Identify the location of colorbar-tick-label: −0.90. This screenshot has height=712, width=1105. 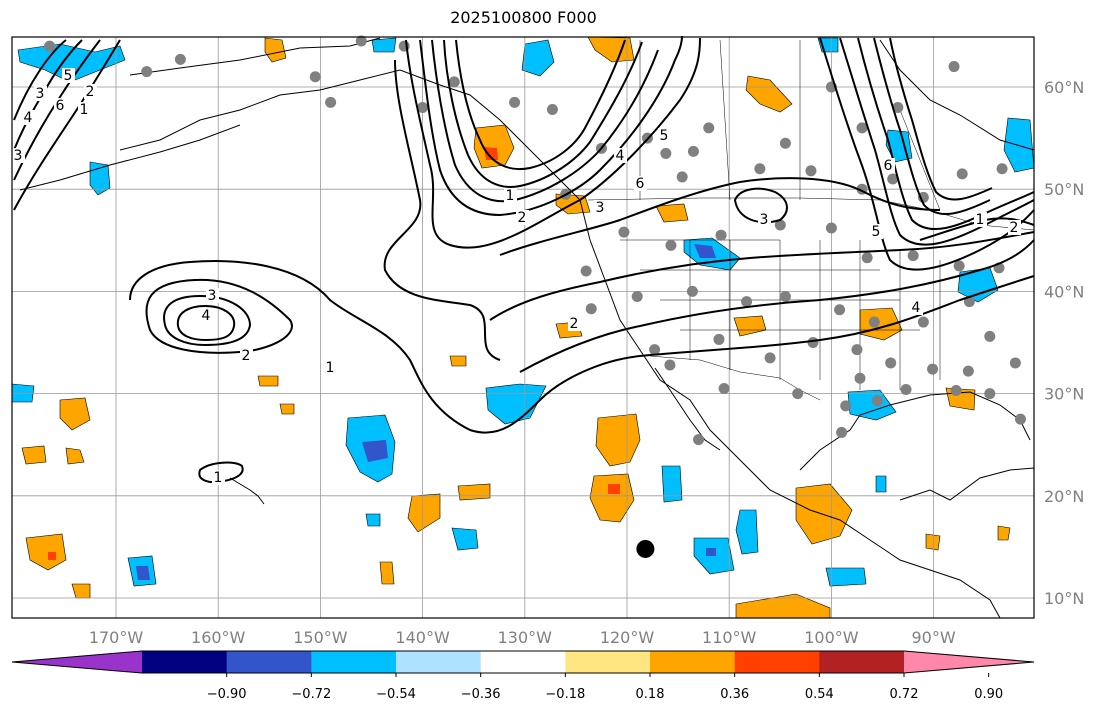
(227, 694).